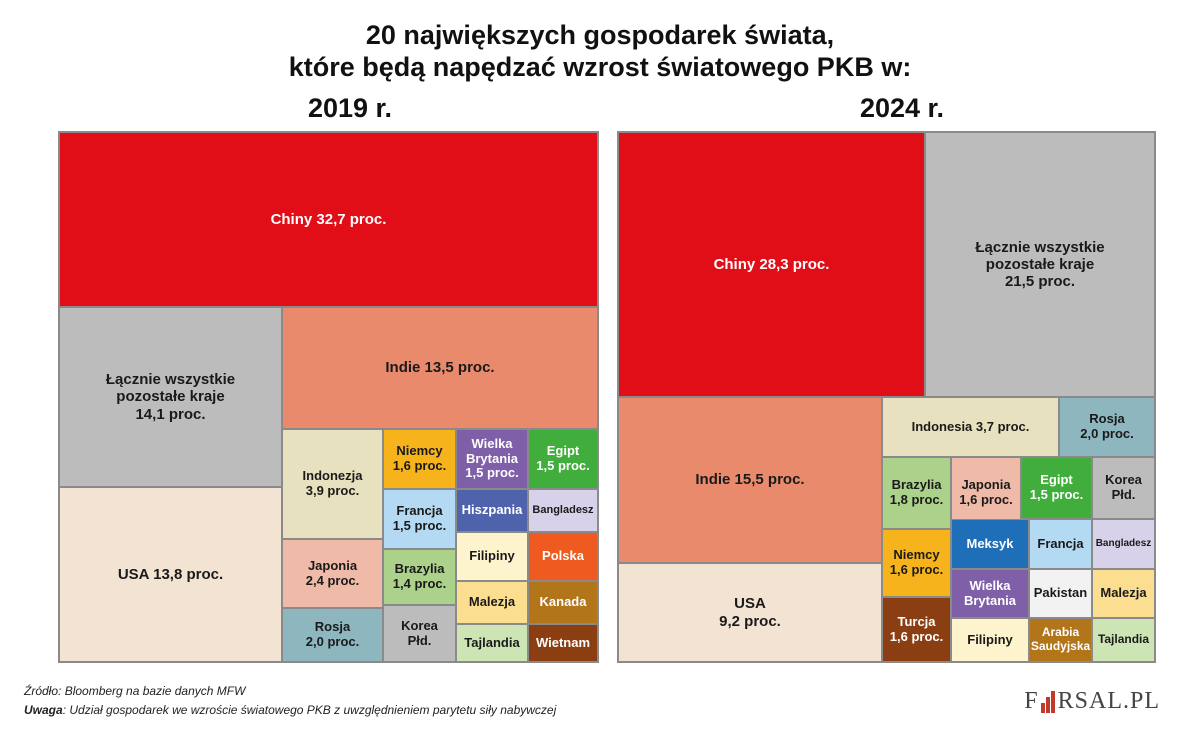  I want to click on tile-2019-hiszpania: Hiszpania, so click(492, 510).